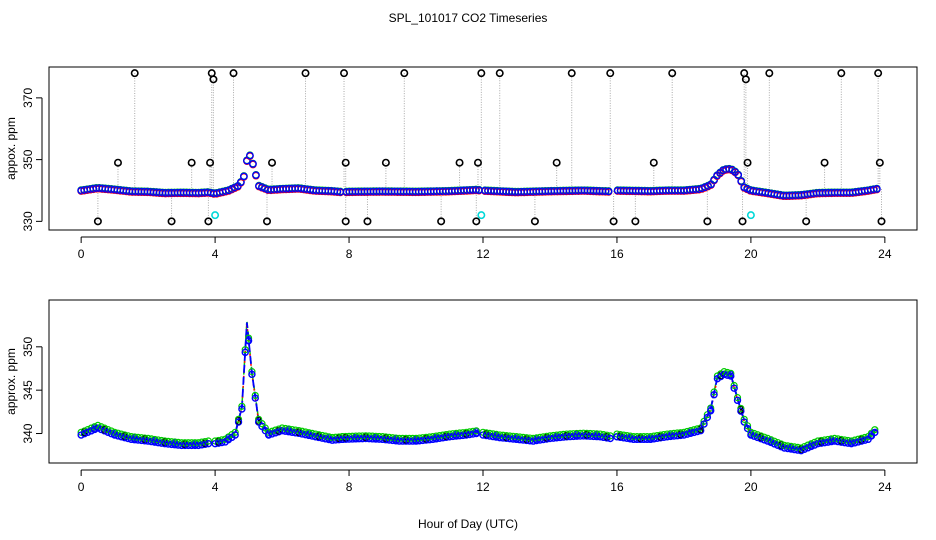 This screenshot has height=540, width=936. What do you see at coordinates (81, 487) in the screenshot?
I see `bottom-x-tick-label: 0` at bounding box center [81, 487].